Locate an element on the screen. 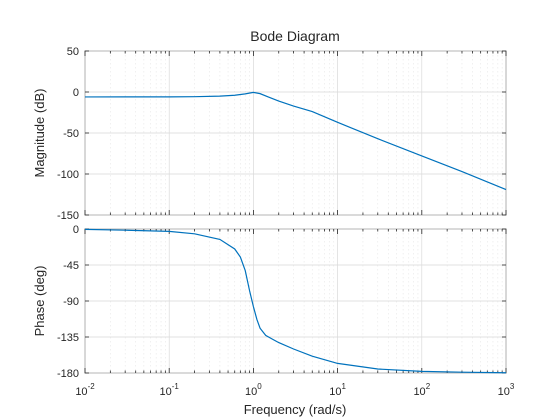 This screenshot has width=560, height=420. x-tick-label: 10⁻² is located at coordinates (85, 390).